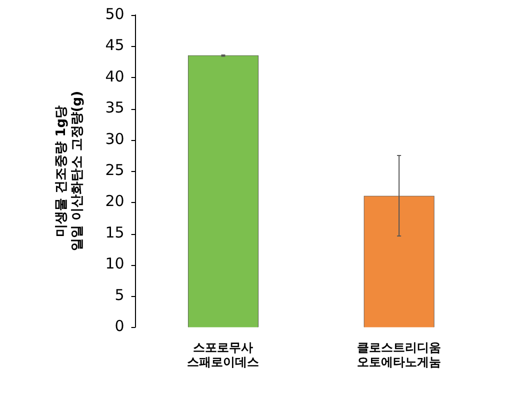 This screenshot has height=394, width=527. Describe the element at coordinates (114, 107) in the screenshot. I see `y-tick-label: 35` at that location.